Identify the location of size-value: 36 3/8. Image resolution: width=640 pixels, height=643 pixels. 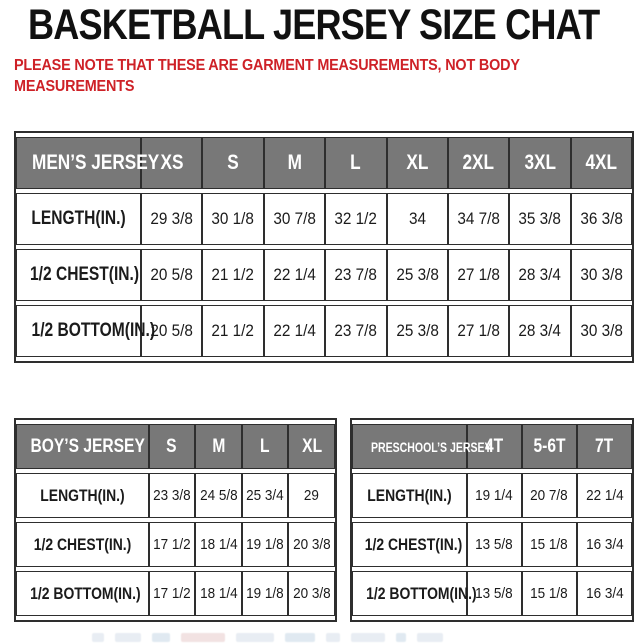
(601, 219).